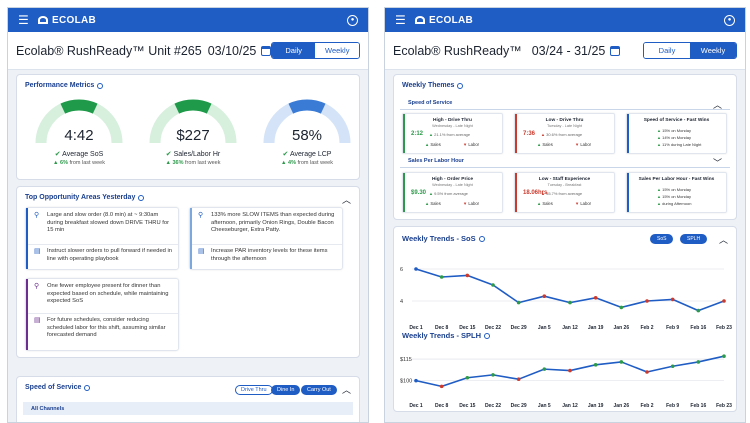 The height and width of the screenshot is (423, 750). What do you see at coordinates (193, 163) in the screenshot?
I see `gauge-change: ▲ 36% from last week` at bounding box center [193, 163].